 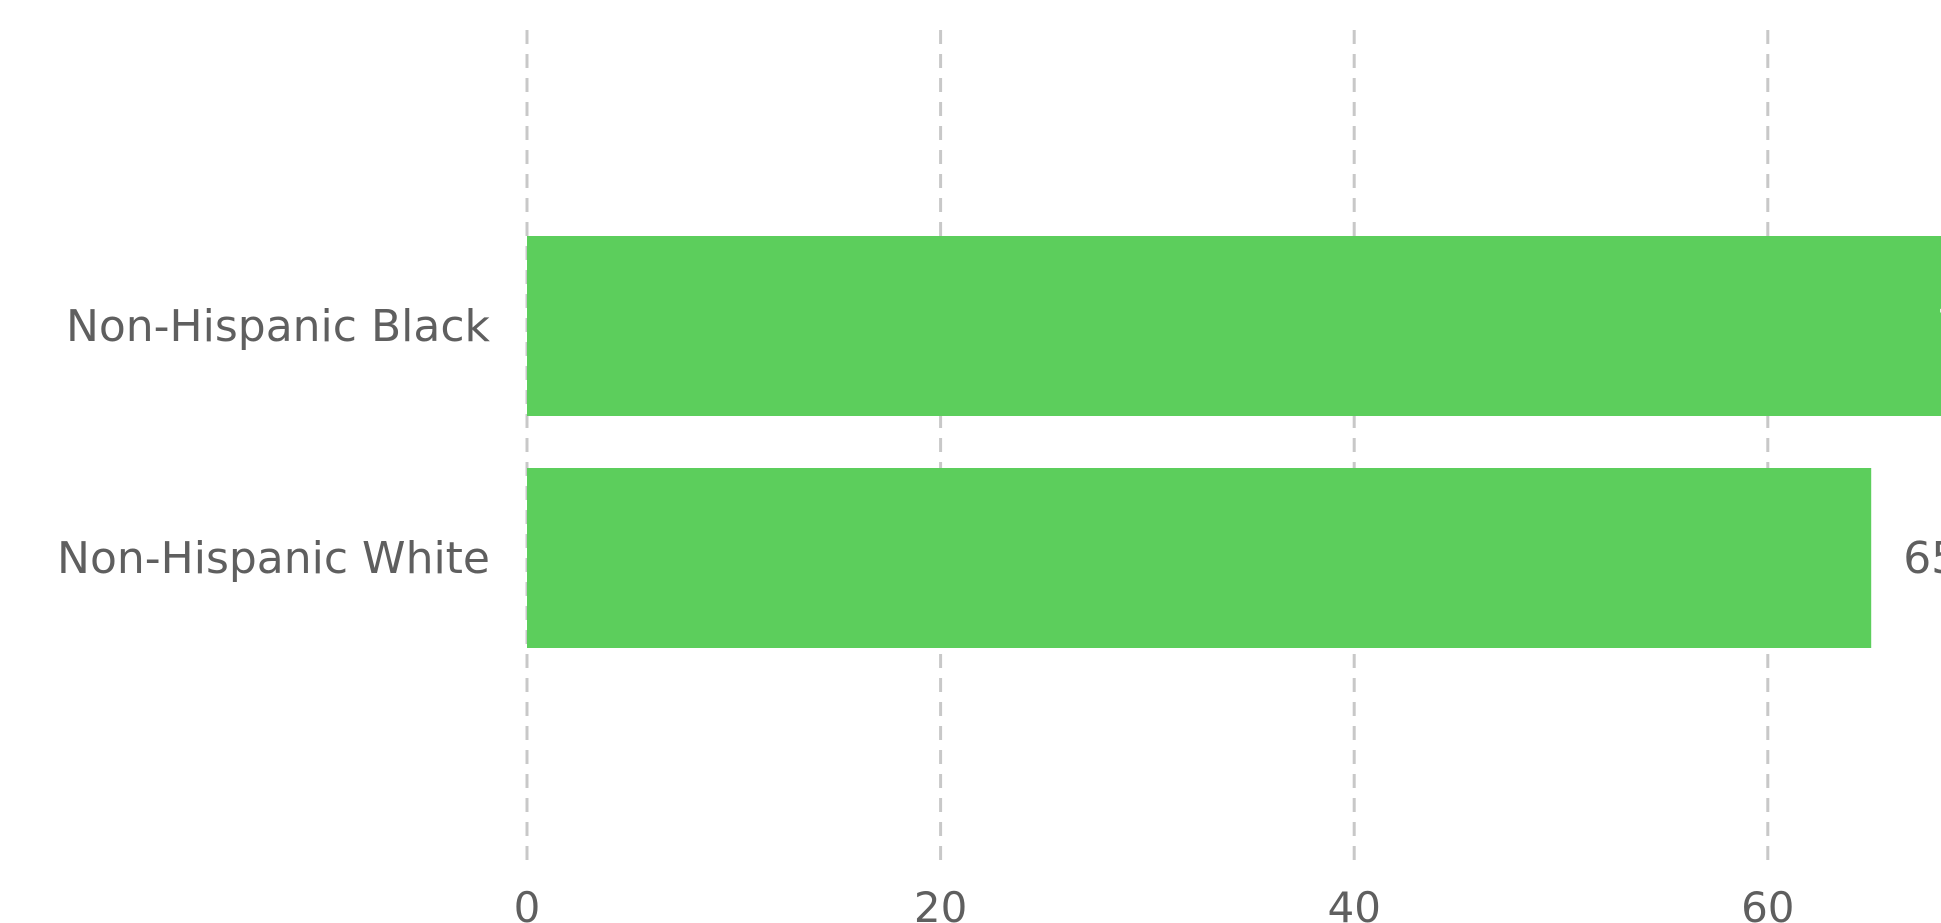 What do you see at coordinates (1922, 558) in the screenshot?
I see `value-label-2: 65` at bounding box center [1922, 558].